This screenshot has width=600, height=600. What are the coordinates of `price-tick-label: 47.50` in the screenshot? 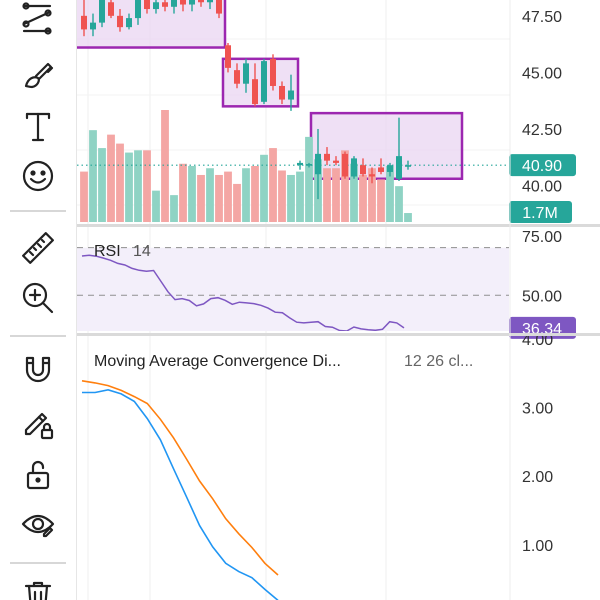 It's located at (542, 17).